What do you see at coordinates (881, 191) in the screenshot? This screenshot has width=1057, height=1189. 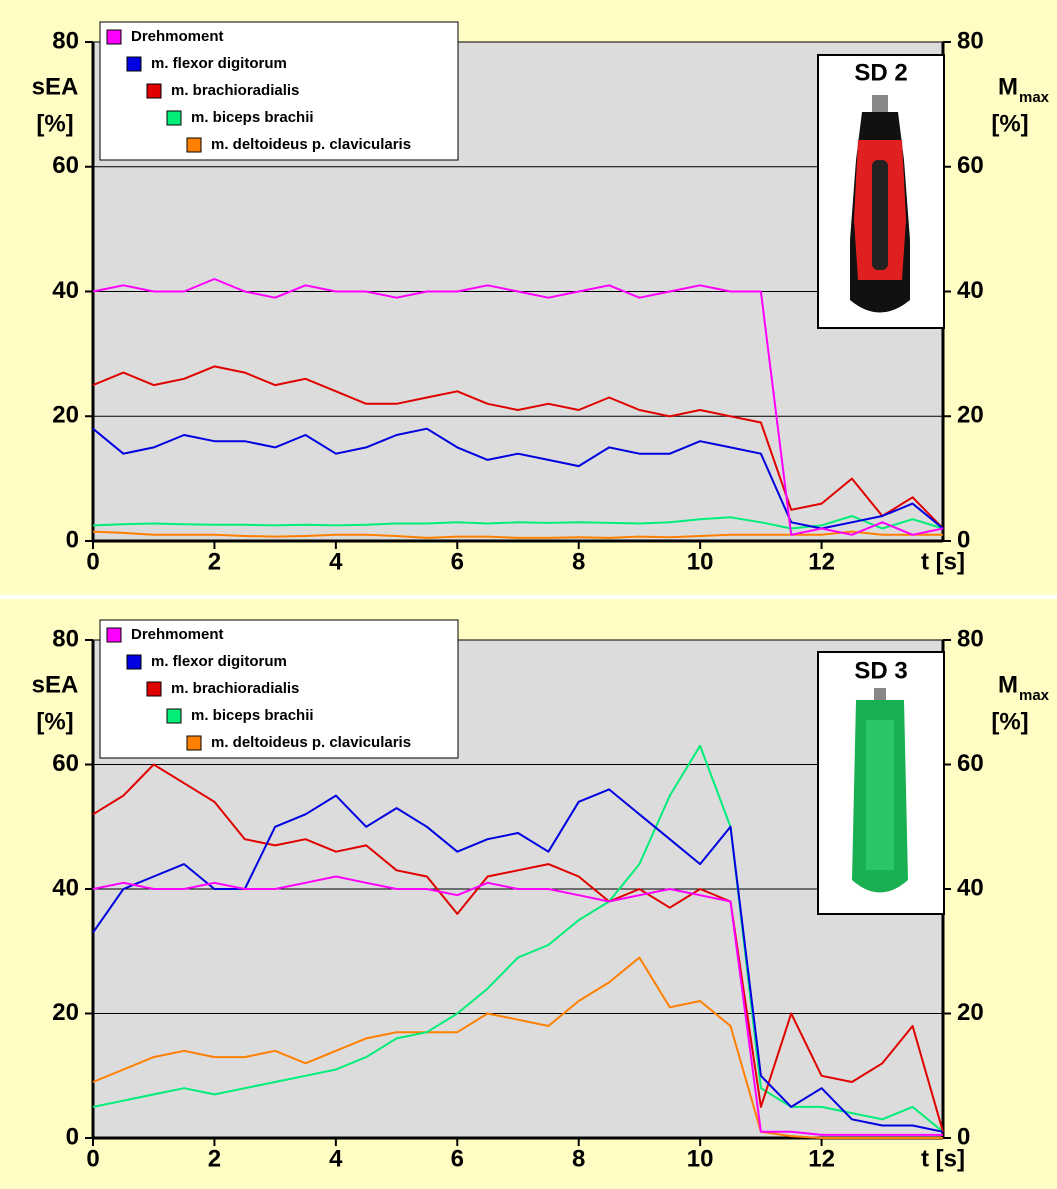 I see `inset-top: SD 2` at bounding box center [881, 191].